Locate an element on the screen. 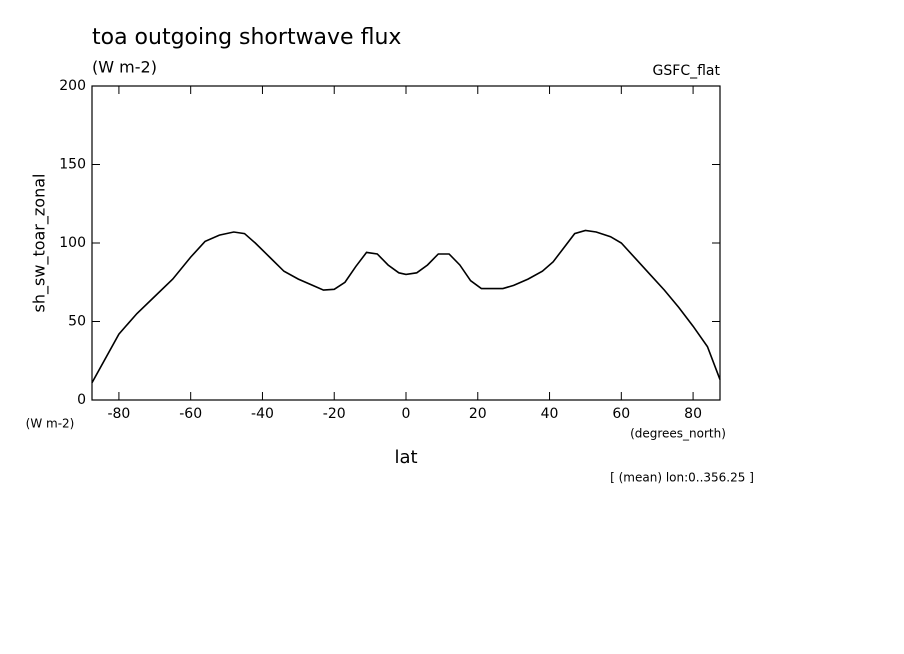 The width and height of the screenshot is (904, 654). x-tick-label: -40 is located at coordinates (262, 414).